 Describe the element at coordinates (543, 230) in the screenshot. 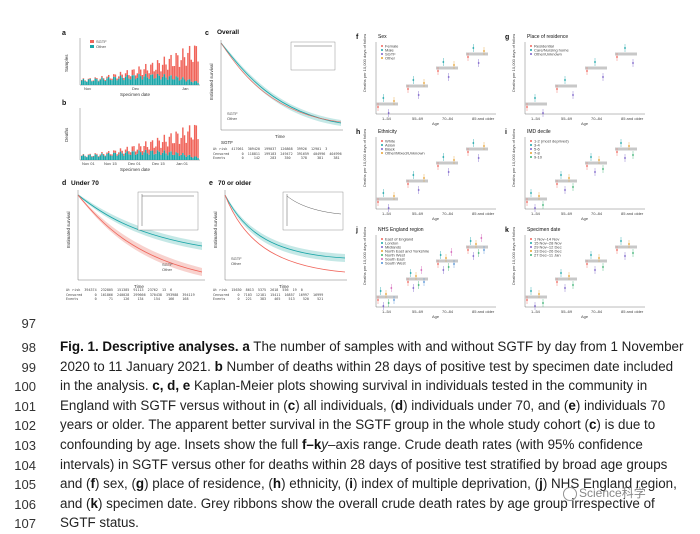

I see `panel-k-title: Specimen date` at that location.